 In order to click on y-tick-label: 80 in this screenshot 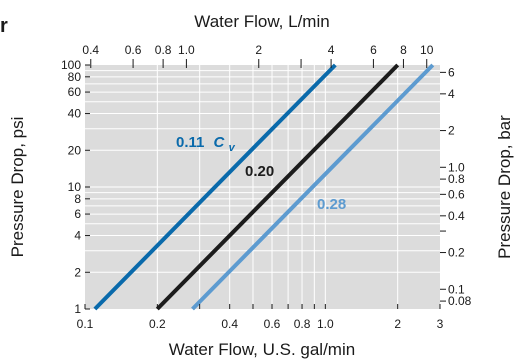, I will do `click(75, 77)`.